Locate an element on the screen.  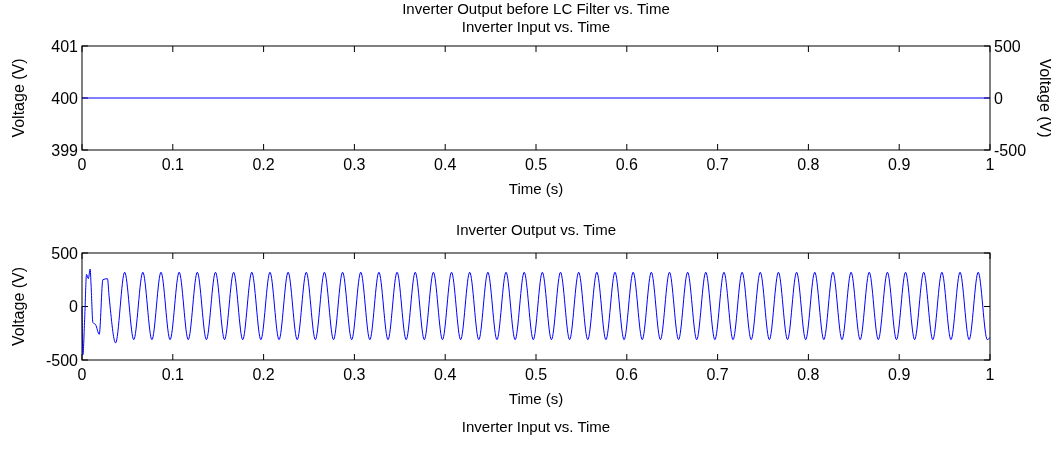
y-tick-label: 500 is located at coordinates (65, 253).